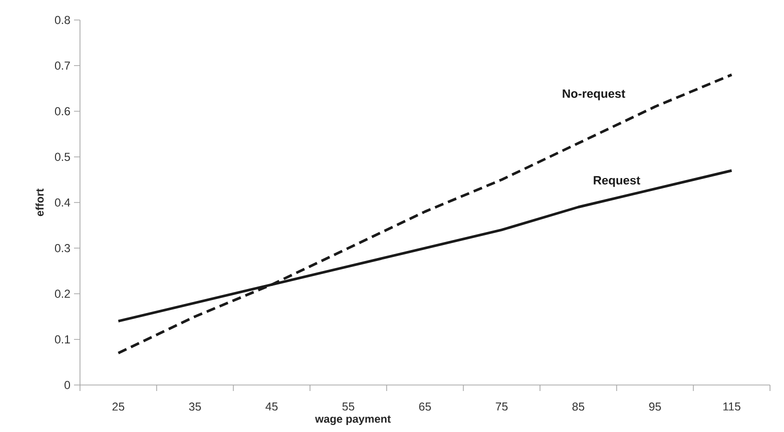 The width and height of the screenshot is (784, 432). I want to click on x-tick-label: 115, so click(731, 406).